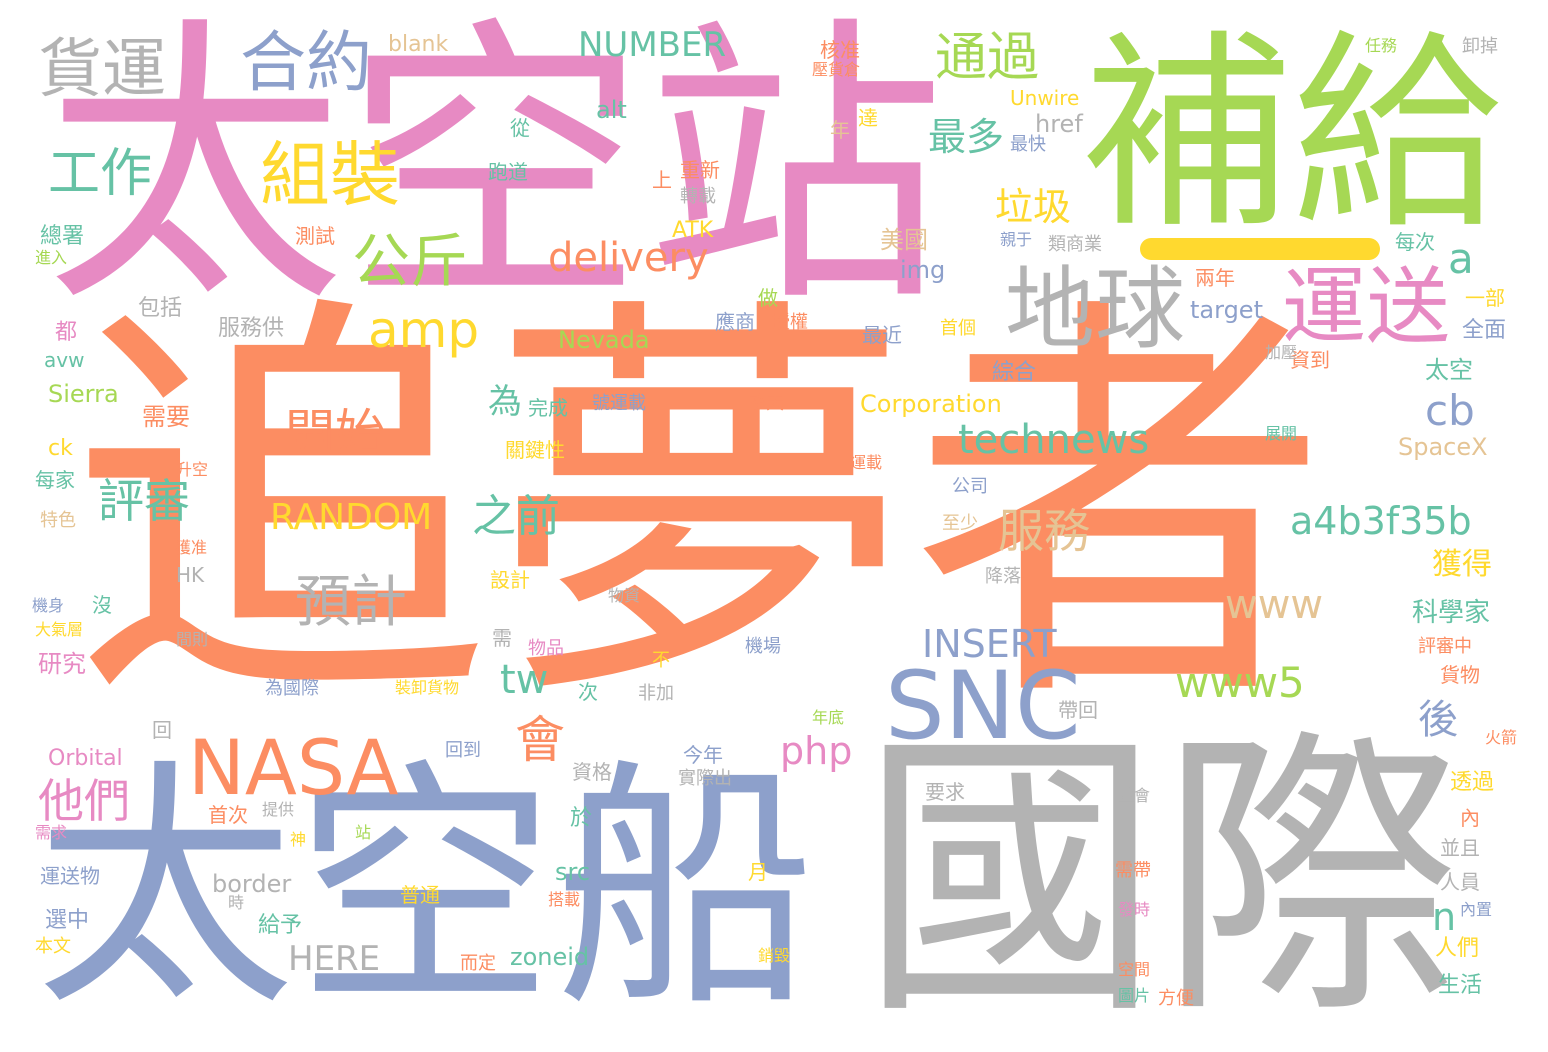  What do you see at coordinates (923, 270) in the screenshot?
I see `word: img` at bounding box center [923, 270].